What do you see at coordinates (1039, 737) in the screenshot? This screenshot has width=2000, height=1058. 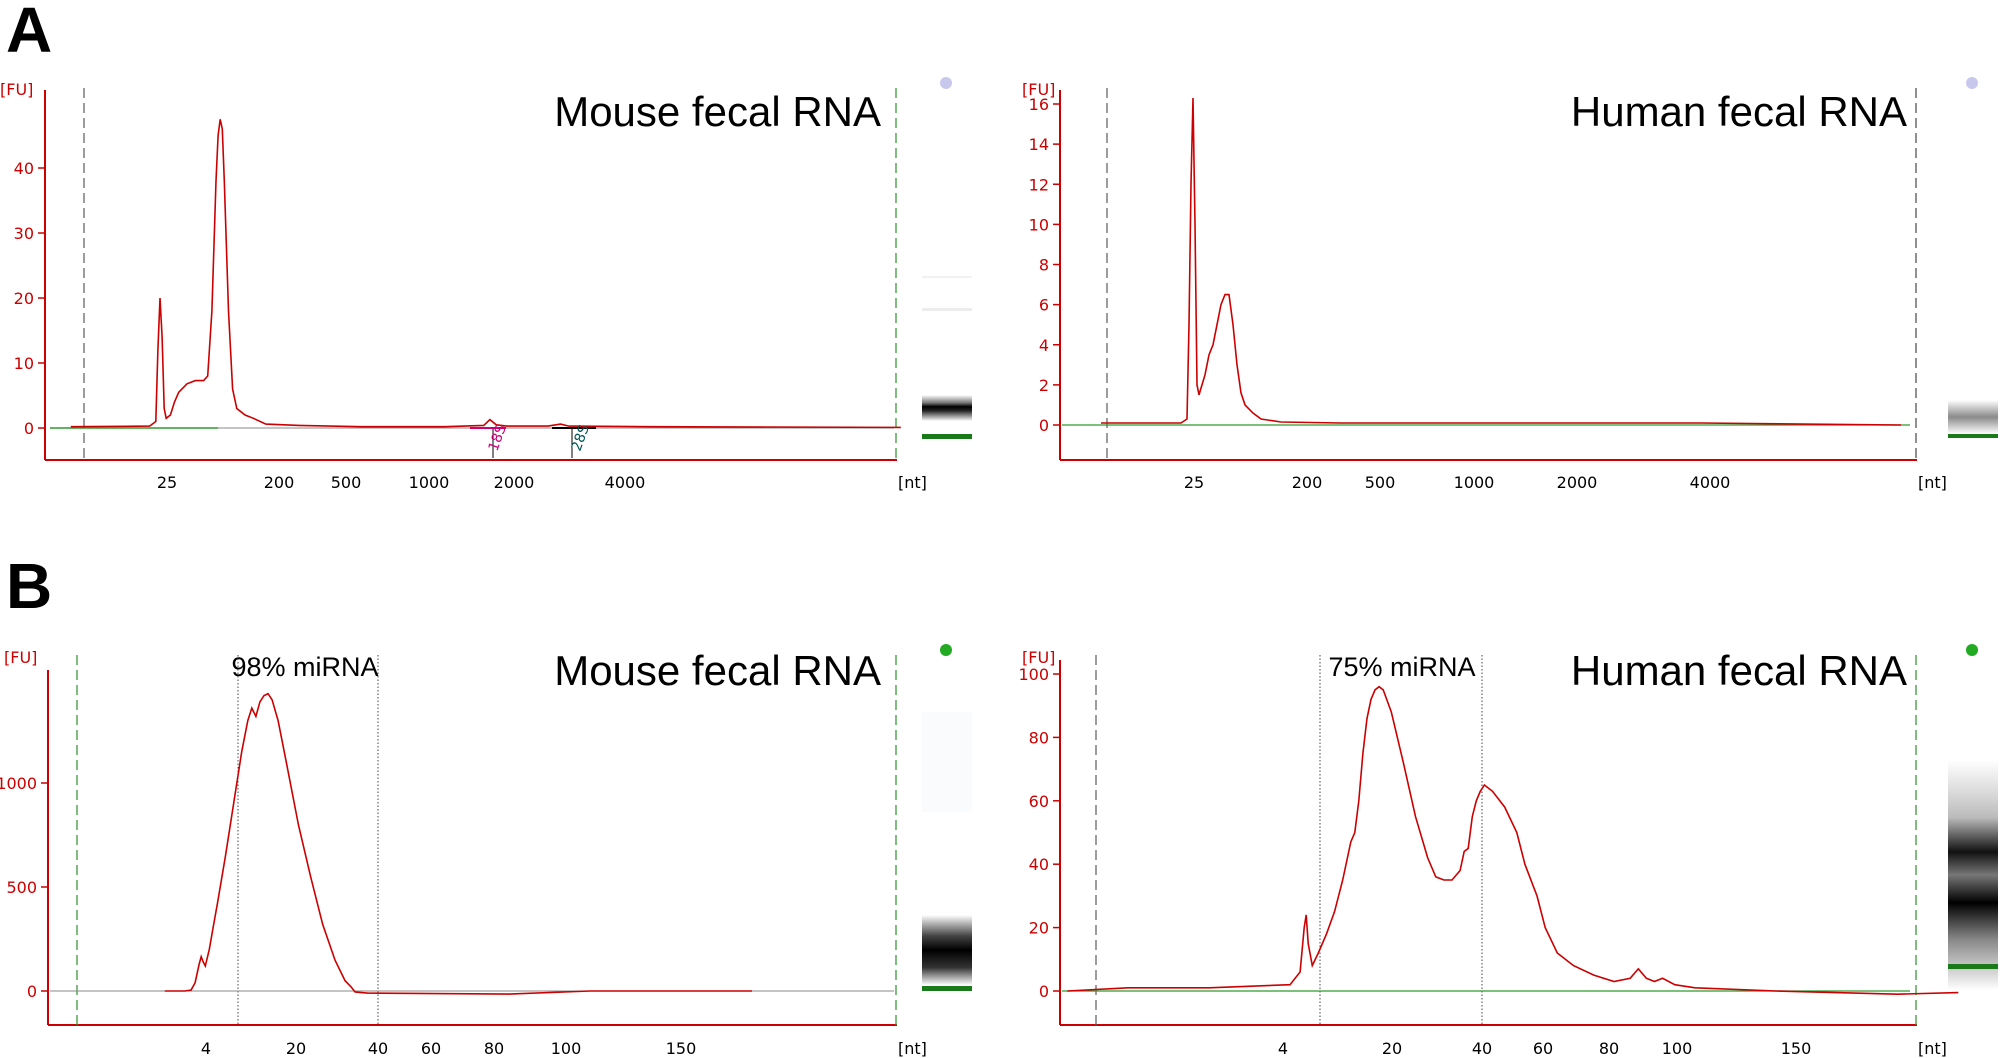 I see `y-tick-label: 80` at bounding box center [1039, 737].